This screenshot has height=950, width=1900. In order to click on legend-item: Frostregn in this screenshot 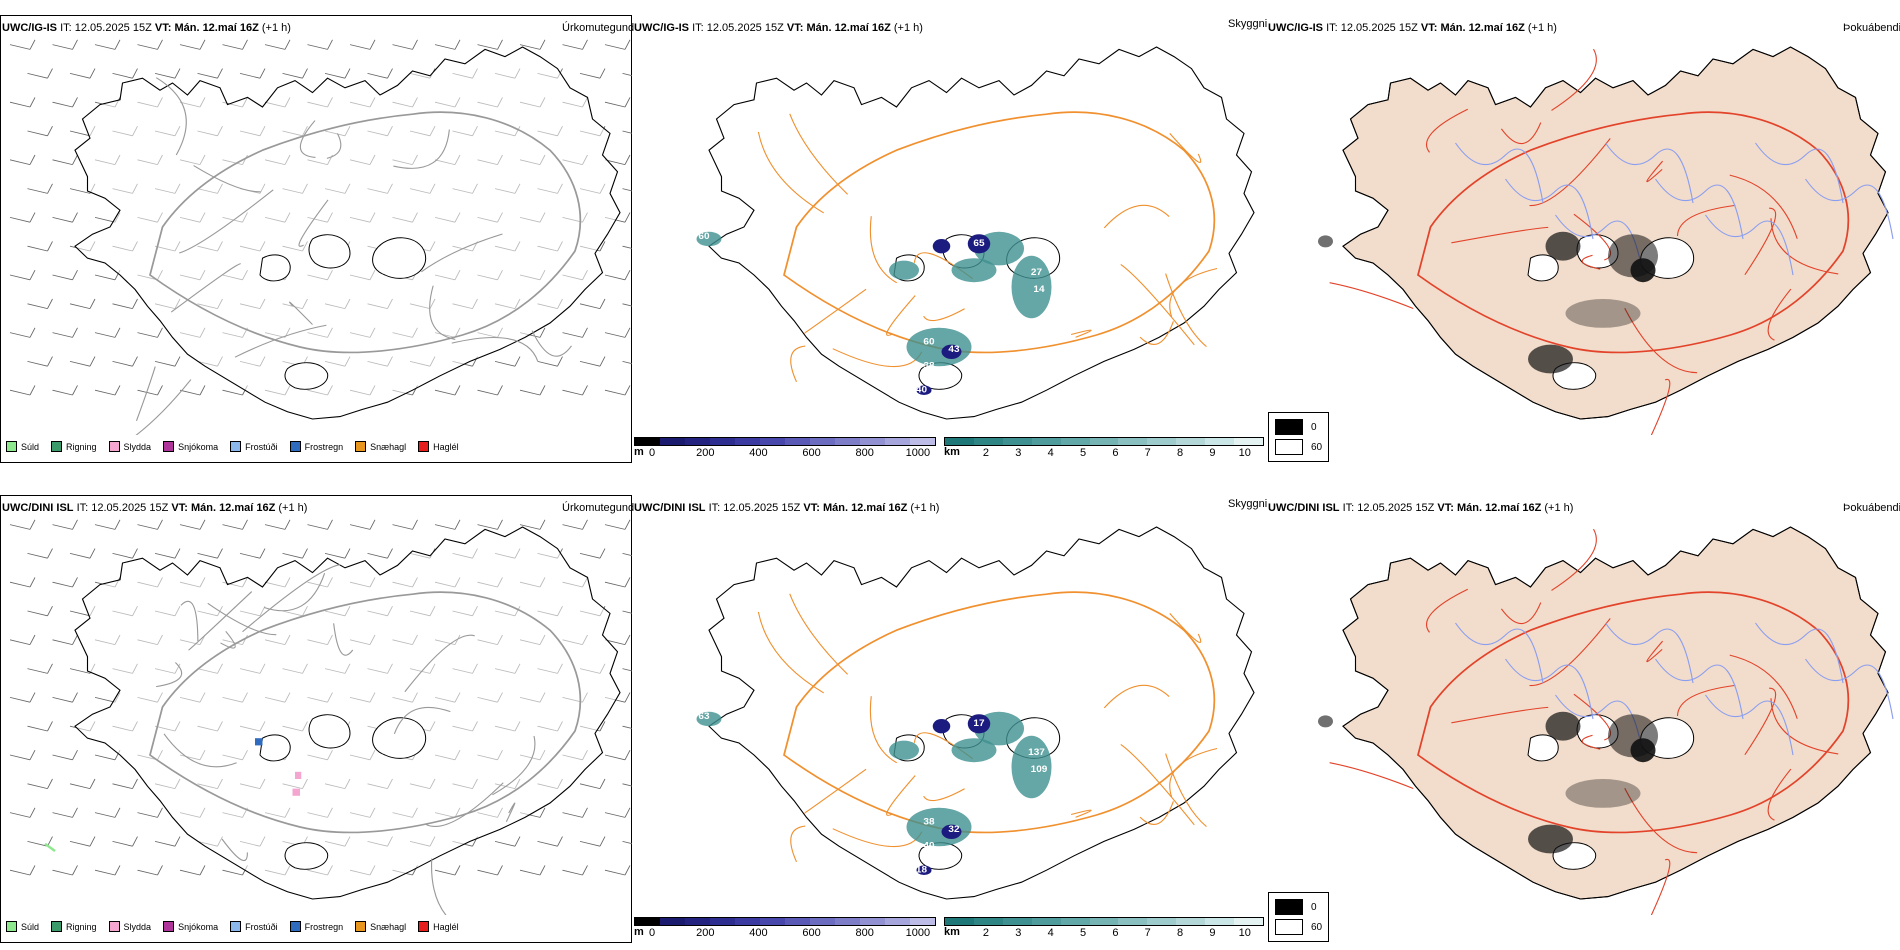, I will do `click(316, 926)`.